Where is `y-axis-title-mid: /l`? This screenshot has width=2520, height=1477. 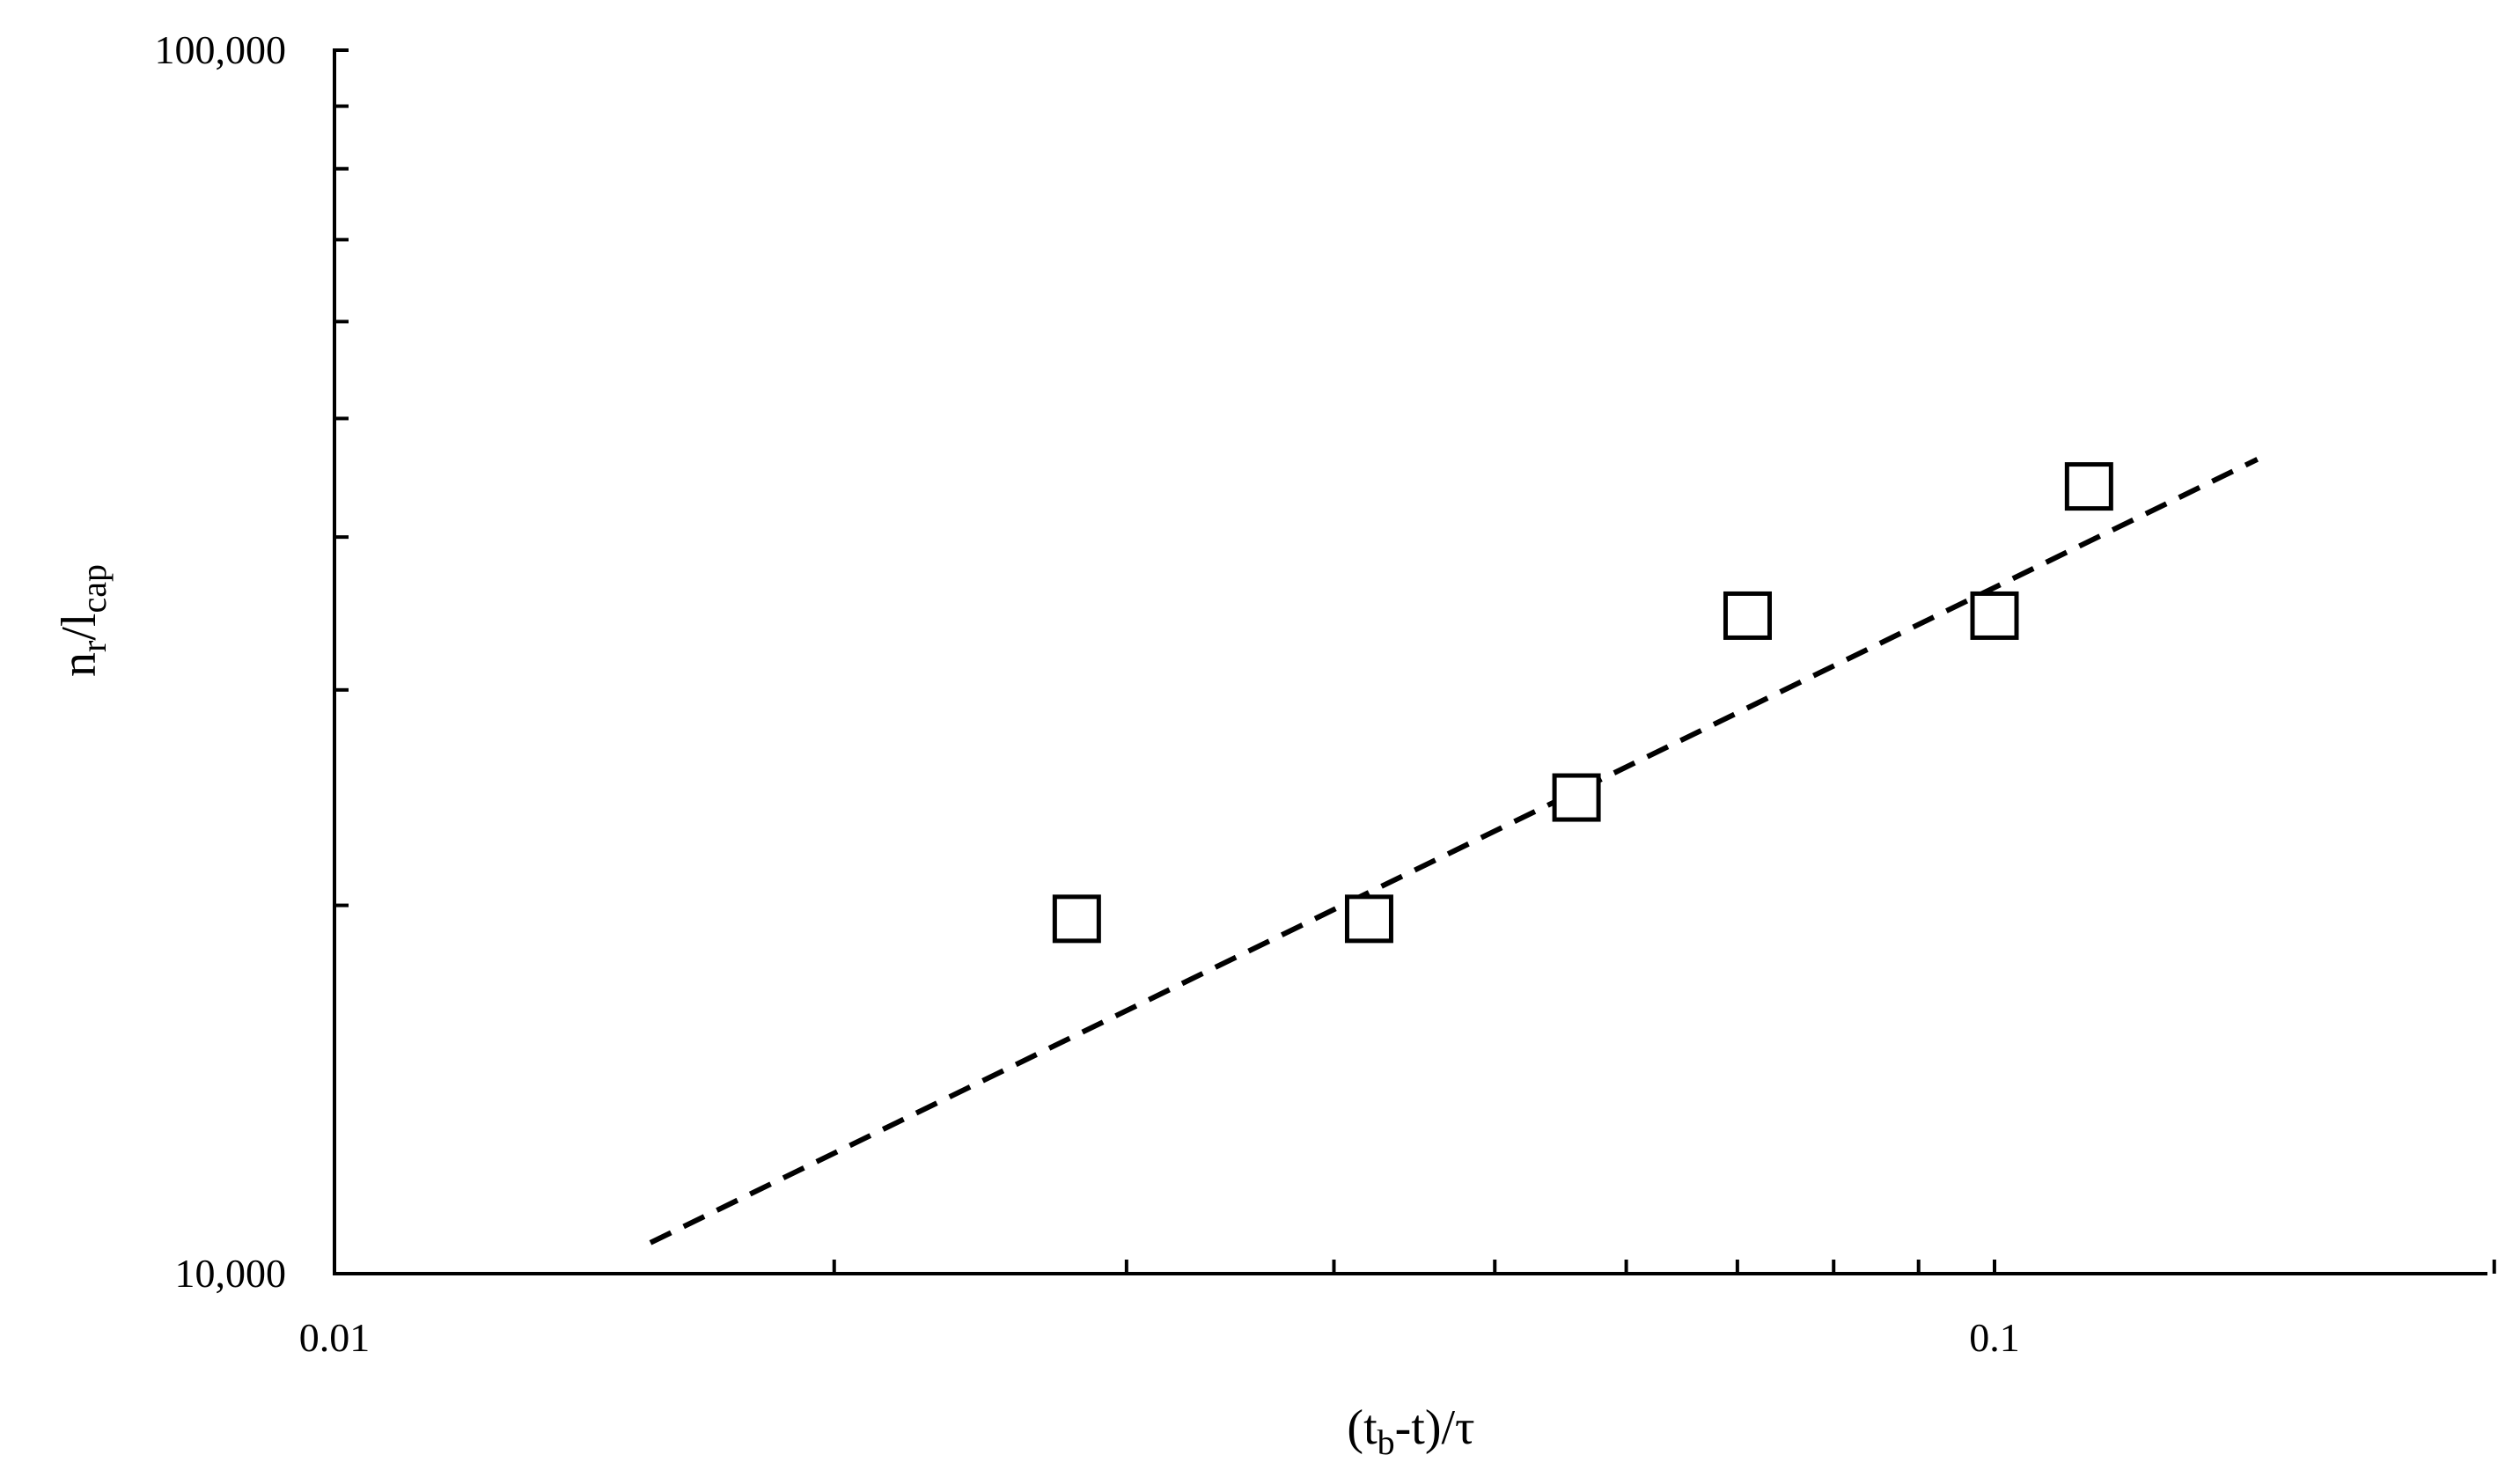 y-axis-title-mid: /l is located at coordinates (79, 627).